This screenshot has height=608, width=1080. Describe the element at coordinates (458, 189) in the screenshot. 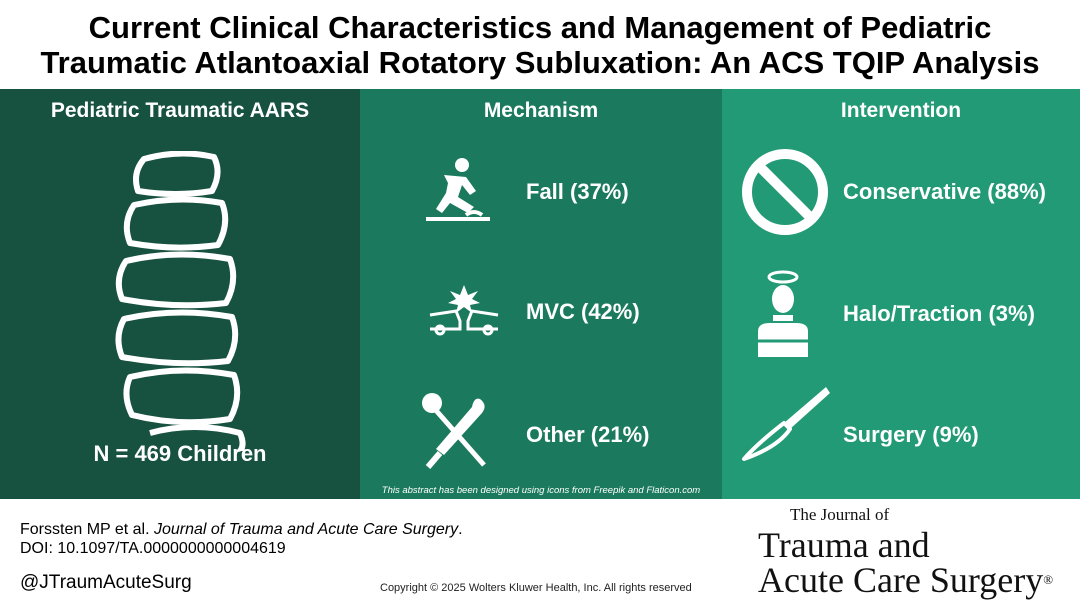

I see `fall-icon` at that location.